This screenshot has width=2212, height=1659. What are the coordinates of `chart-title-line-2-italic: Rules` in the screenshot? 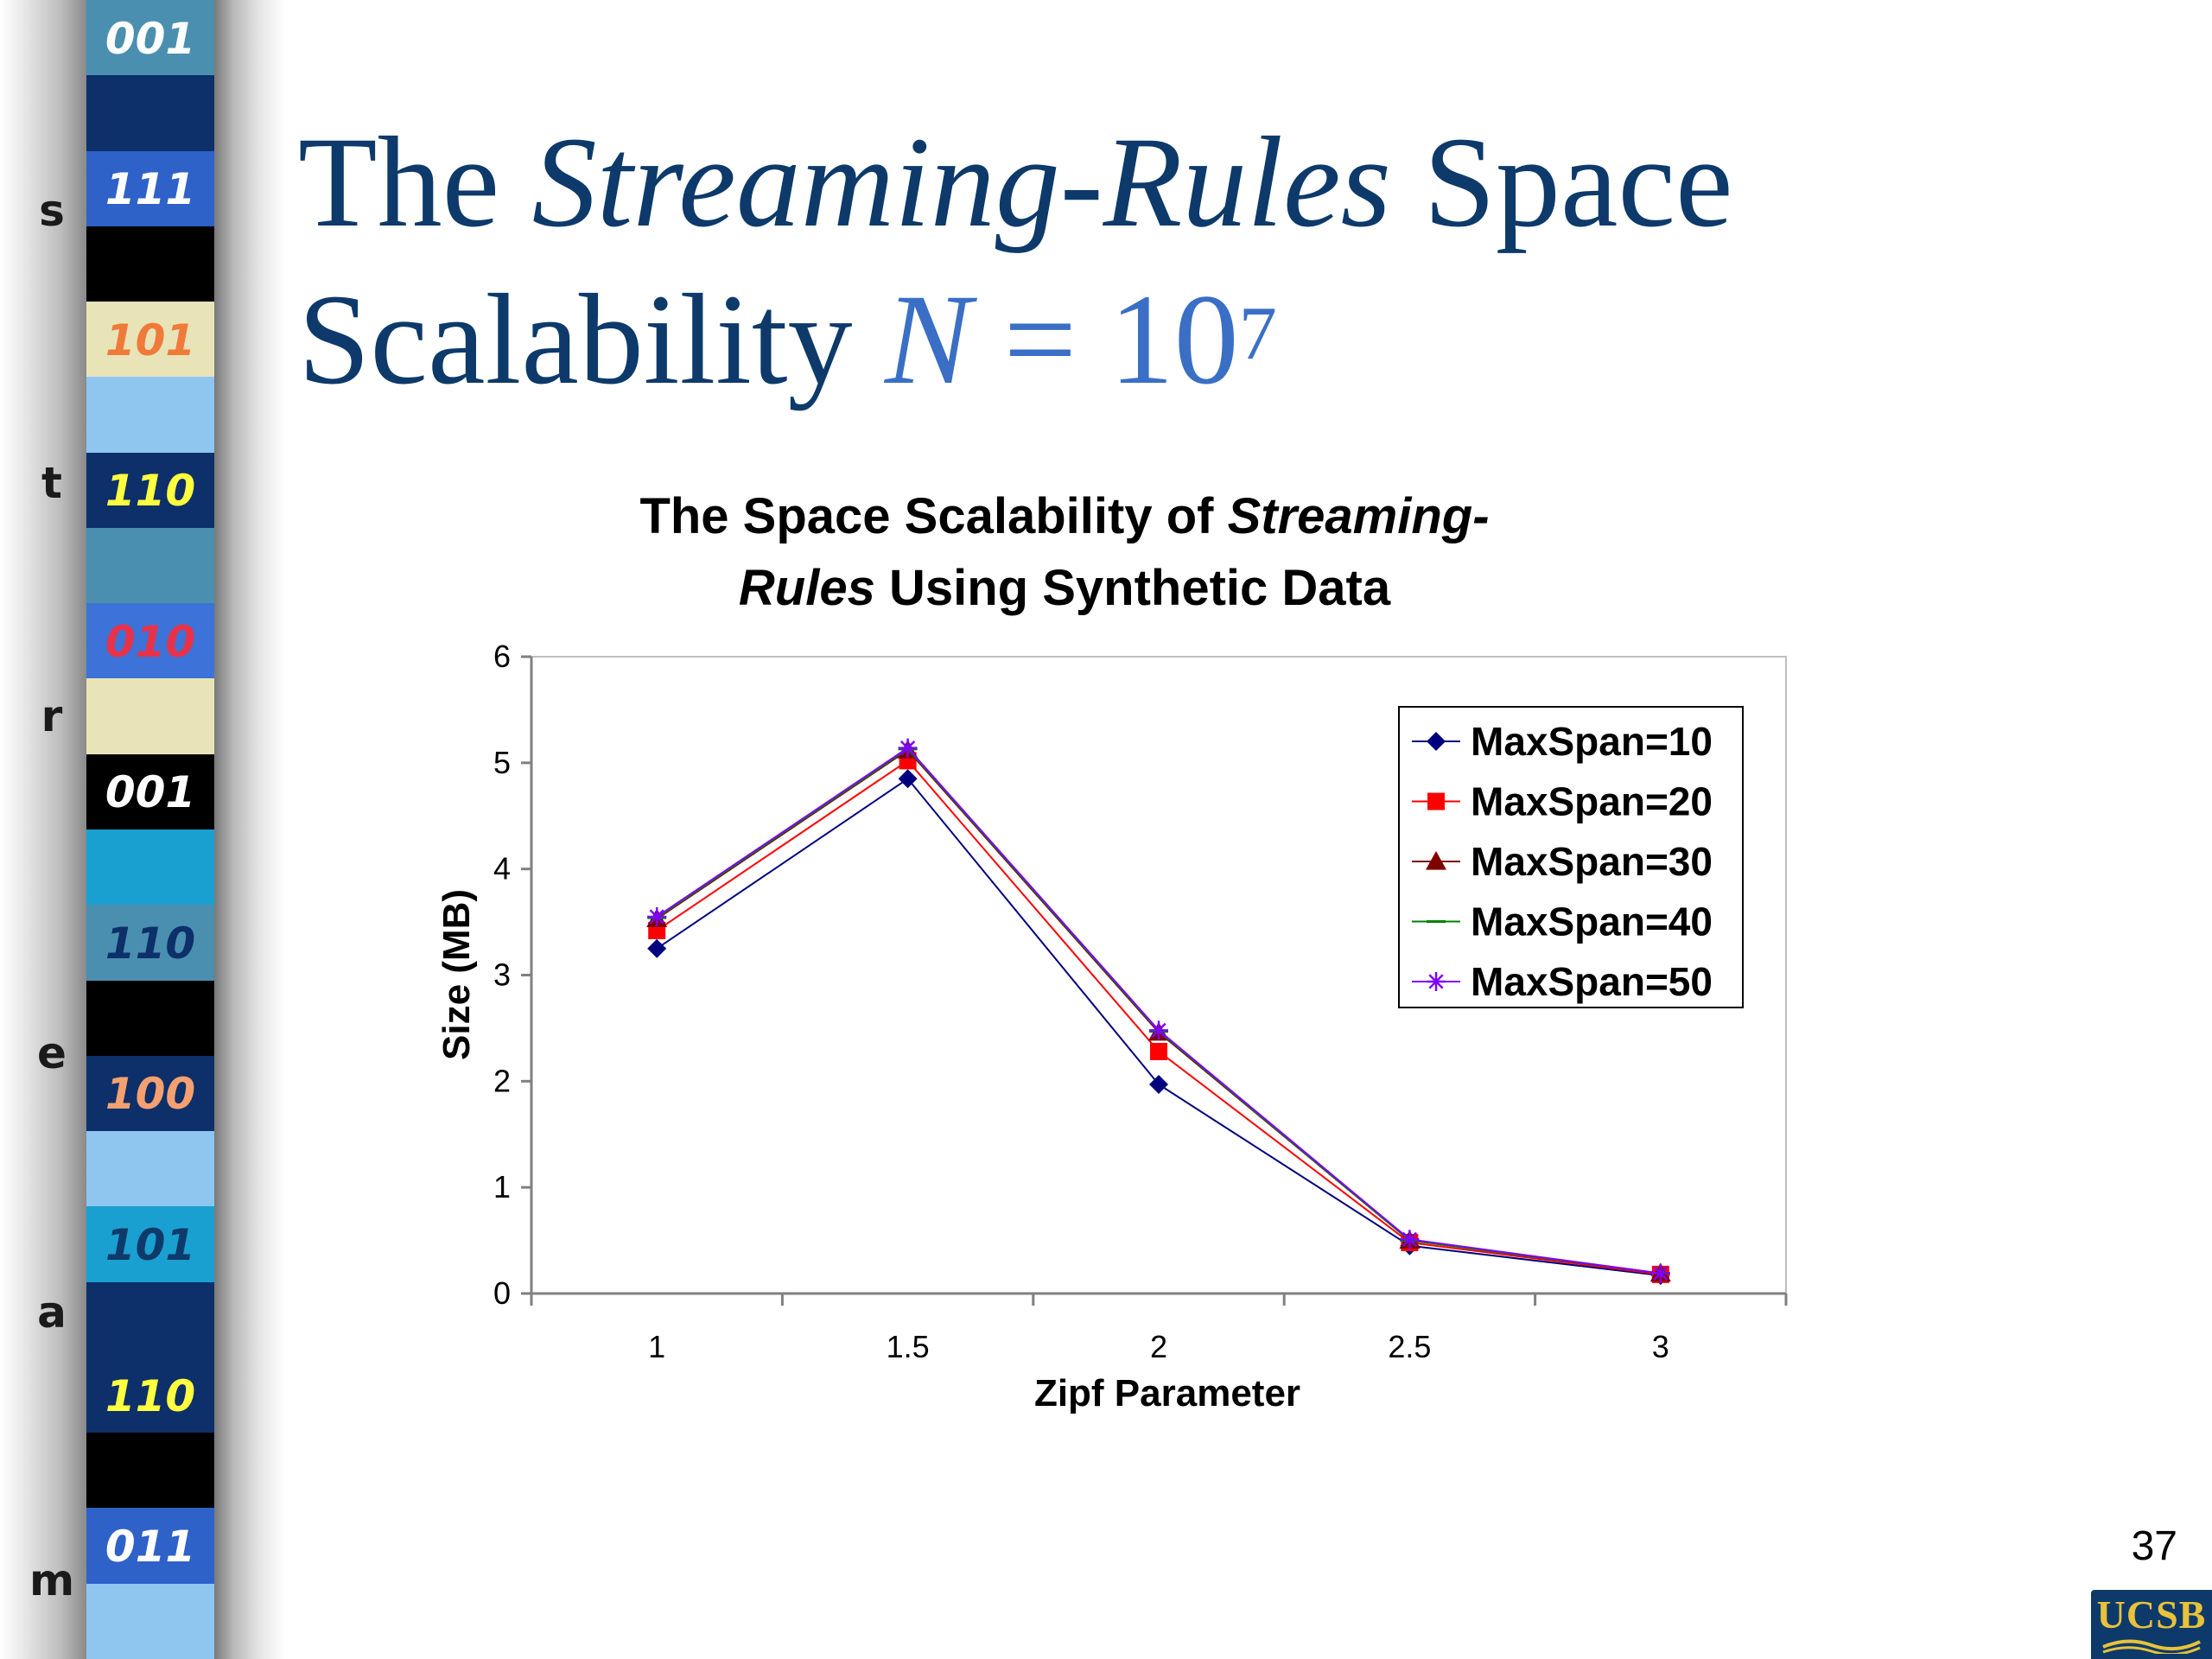 It's located at (807, 588).